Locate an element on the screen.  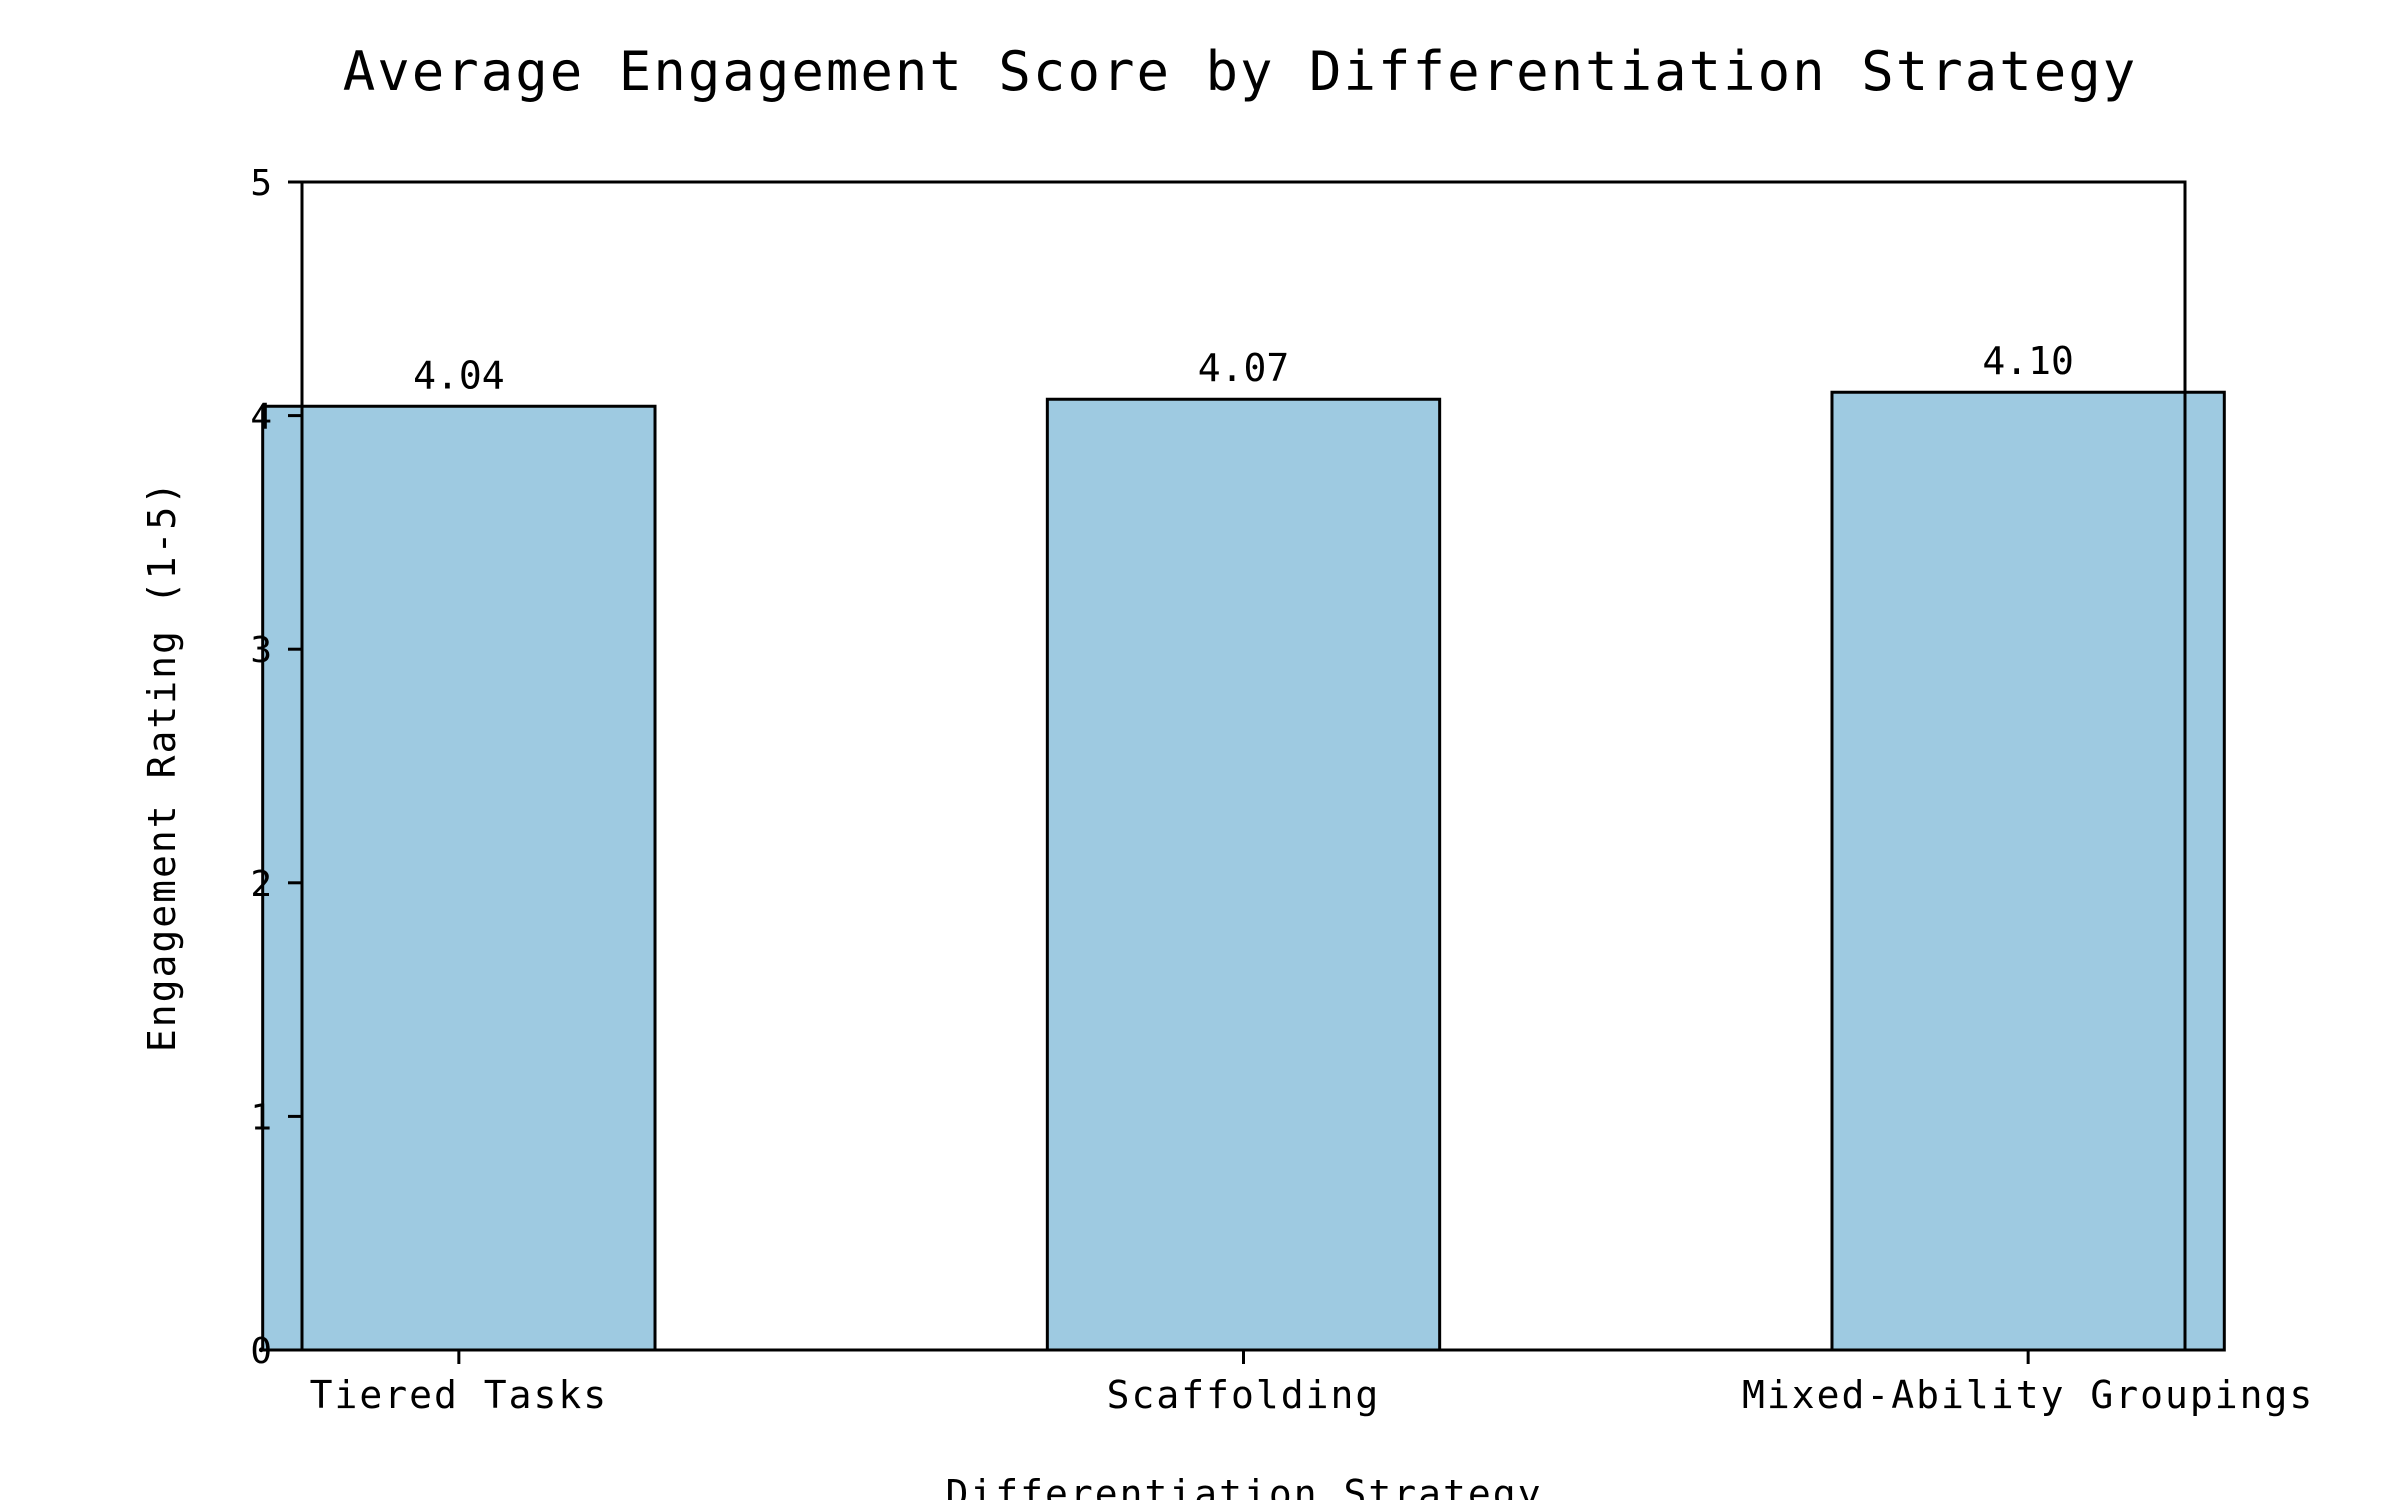
bar-value-label-3: 4.10 is located at coordinates (2028, 361).